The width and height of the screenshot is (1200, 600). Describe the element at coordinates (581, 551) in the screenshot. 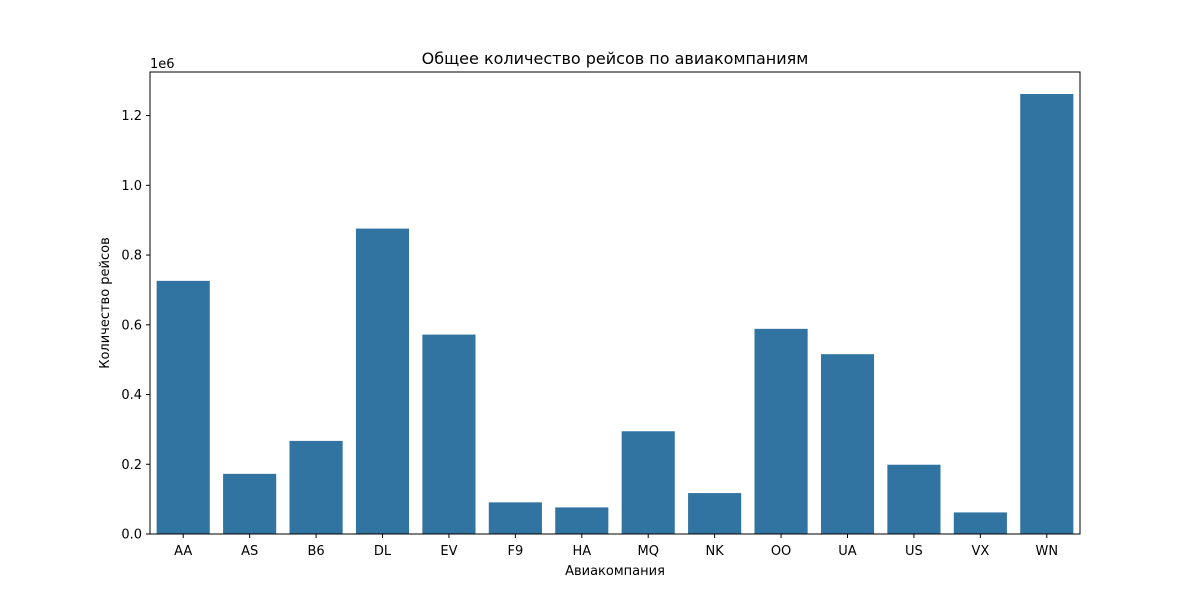

I see `x-tick-label-ha: HA` at that location.